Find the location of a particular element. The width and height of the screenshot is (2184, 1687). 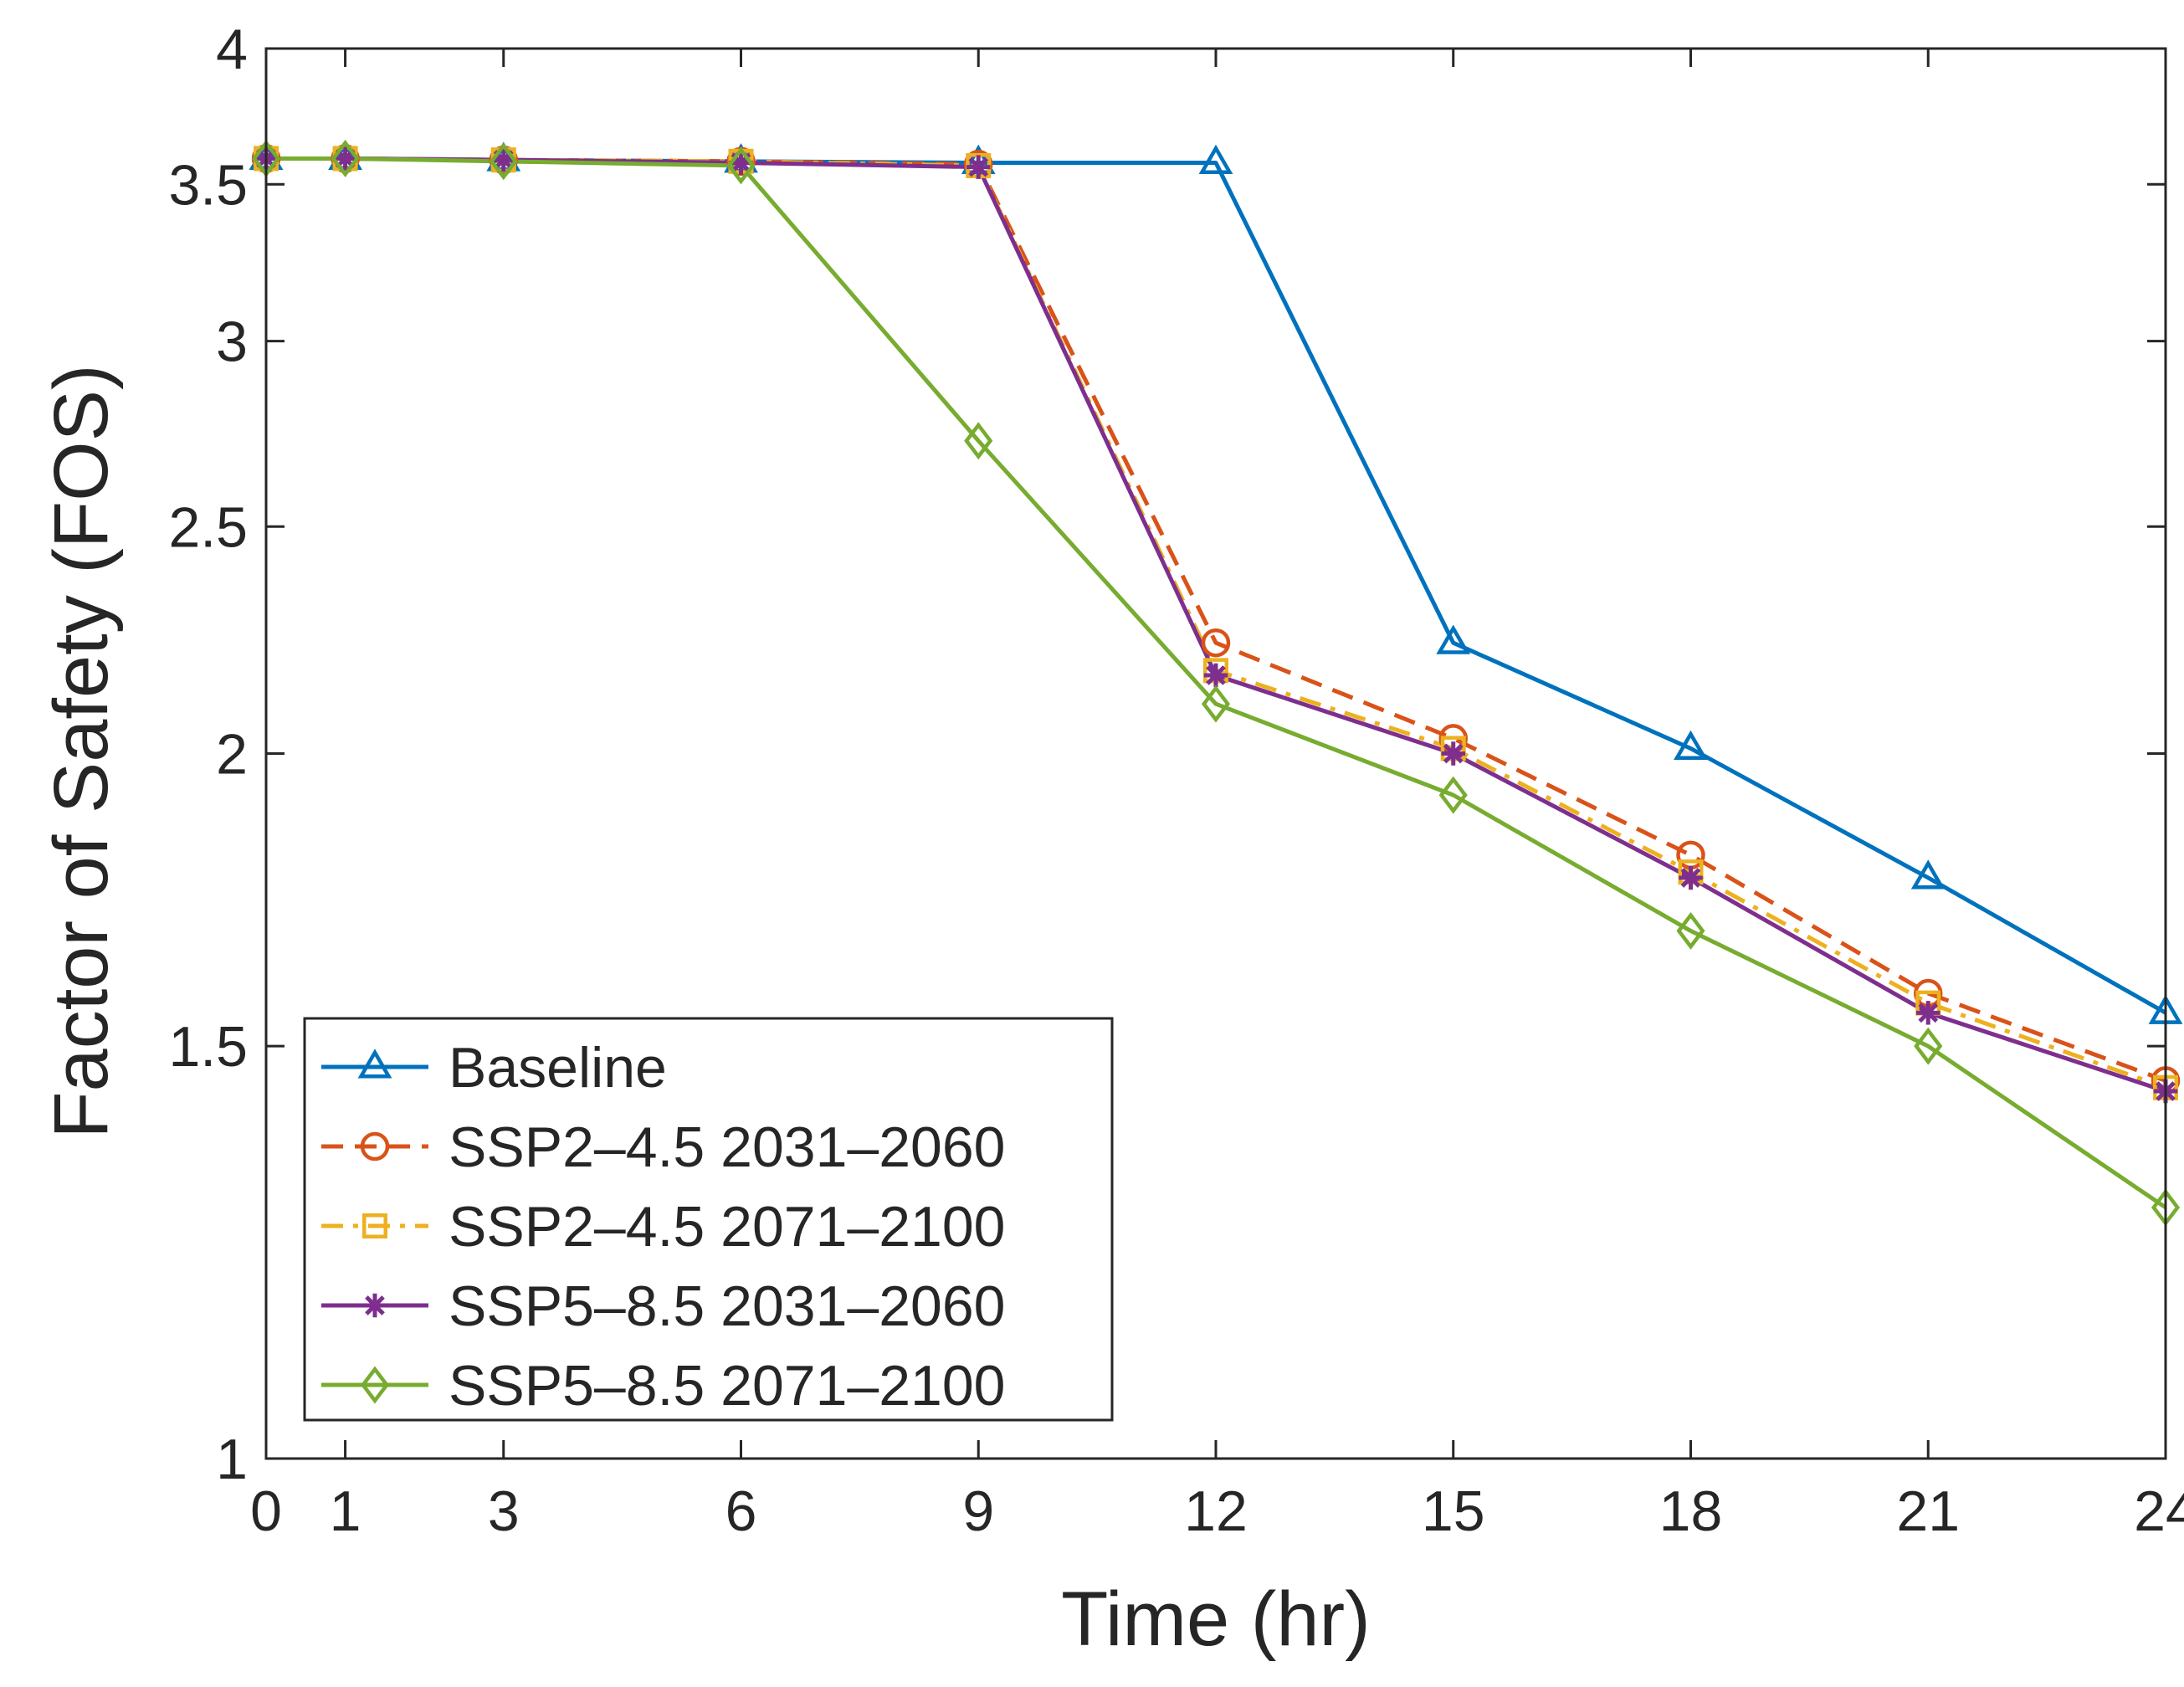

y-tick-label: 1 is located at coordinates (232, 1459).